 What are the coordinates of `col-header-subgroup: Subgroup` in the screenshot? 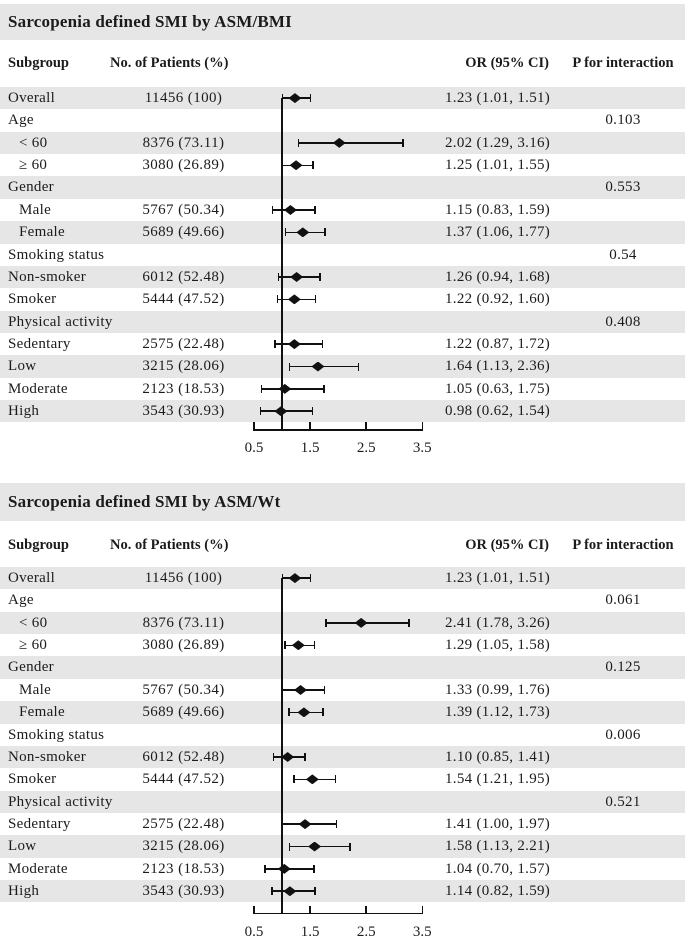 It's located at (38, 63).